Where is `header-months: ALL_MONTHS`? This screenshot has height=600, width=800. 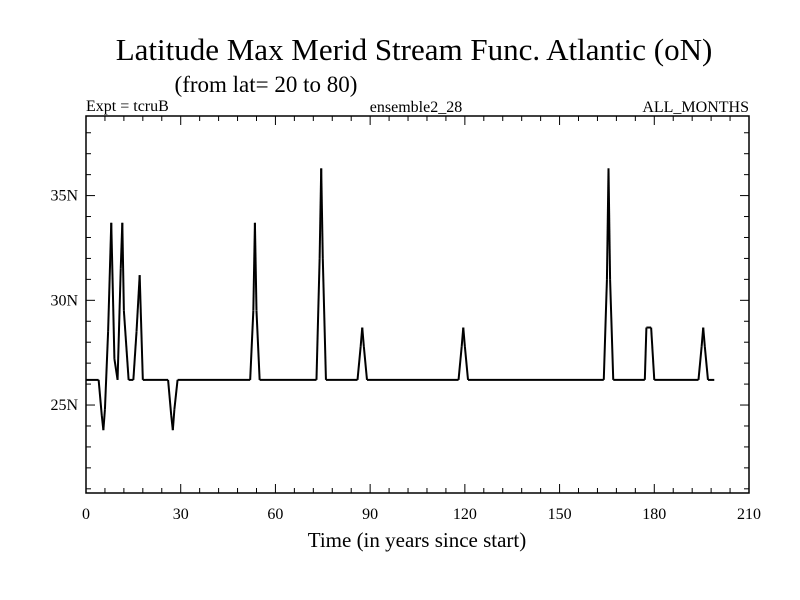 header-months: ALL_MONTHS is located at coordinates (695, 107).